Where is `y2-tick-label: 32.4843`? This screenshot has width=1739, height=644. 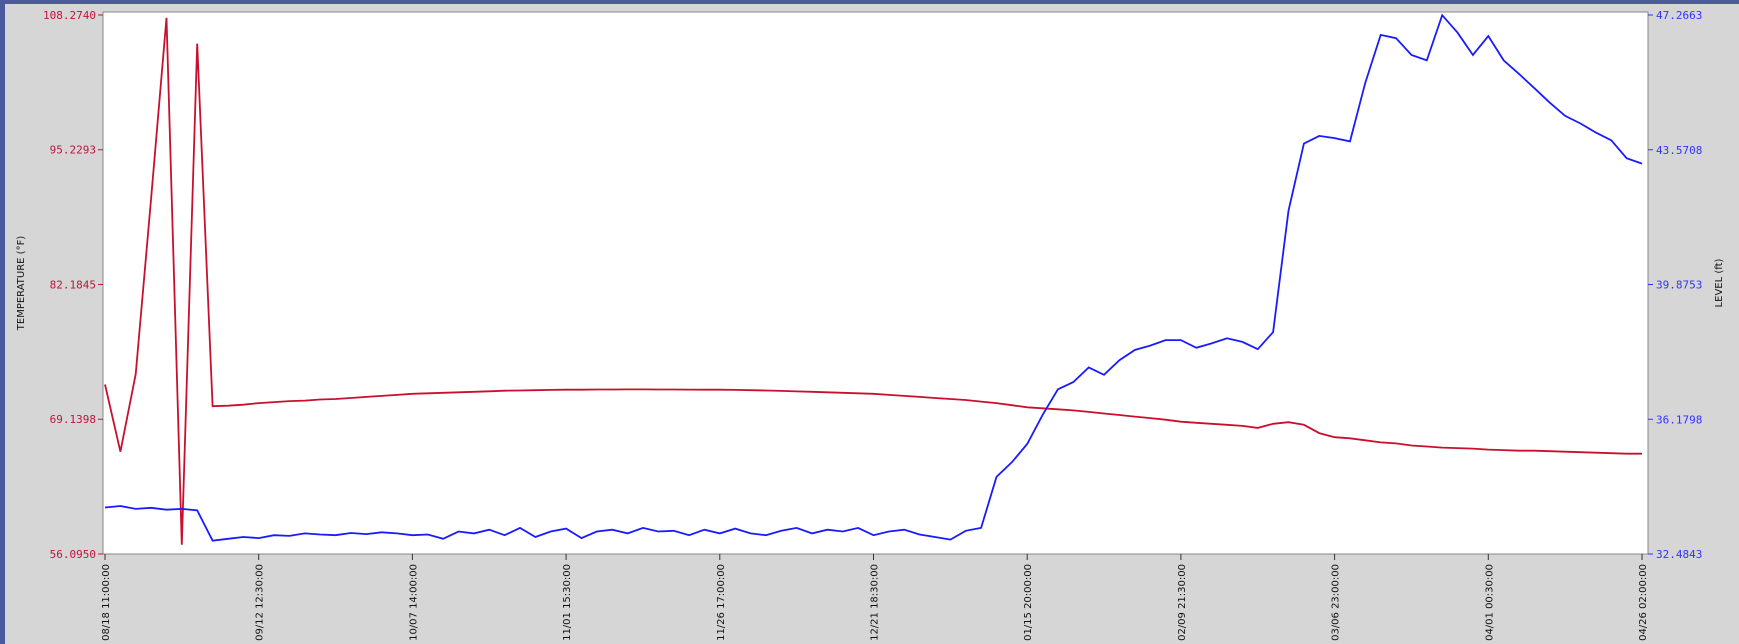 y2-tick-label: 32.4843 is located at coordinates (1679, 554).